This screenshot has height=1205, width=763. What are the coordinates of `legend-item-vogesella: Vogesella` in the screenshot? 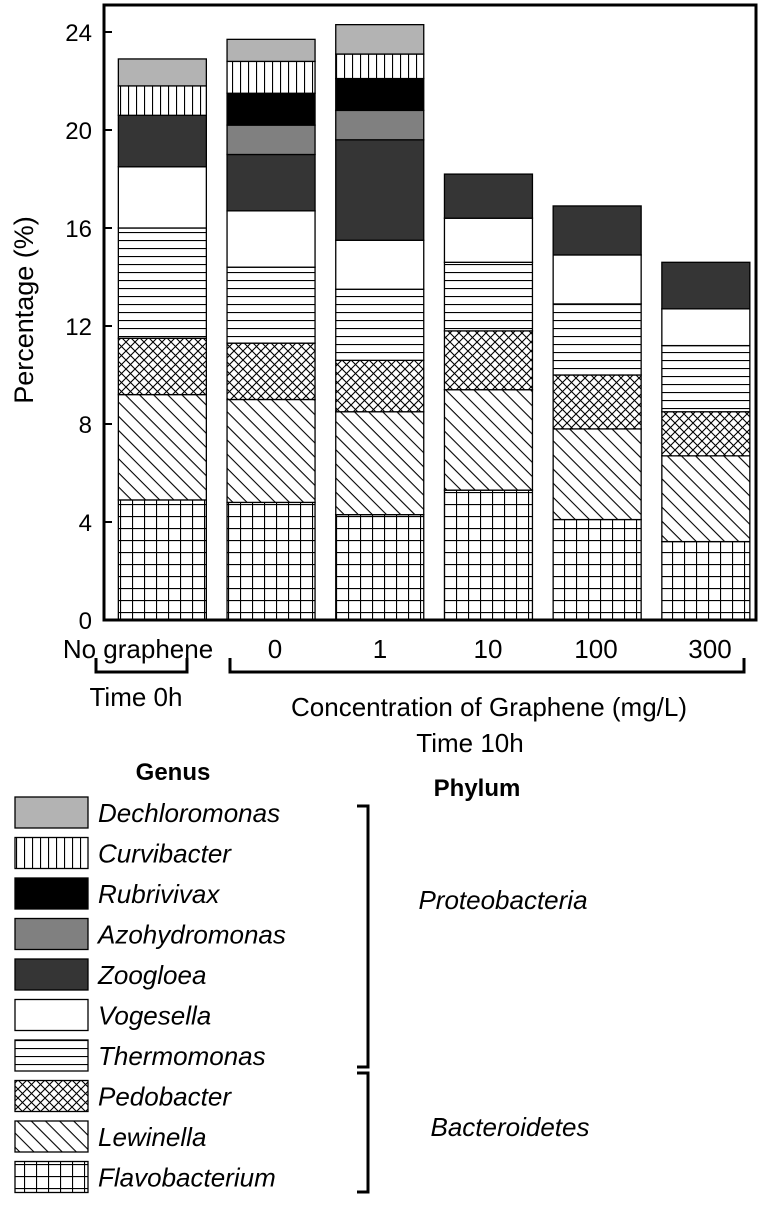 It's located at (112, 1015).